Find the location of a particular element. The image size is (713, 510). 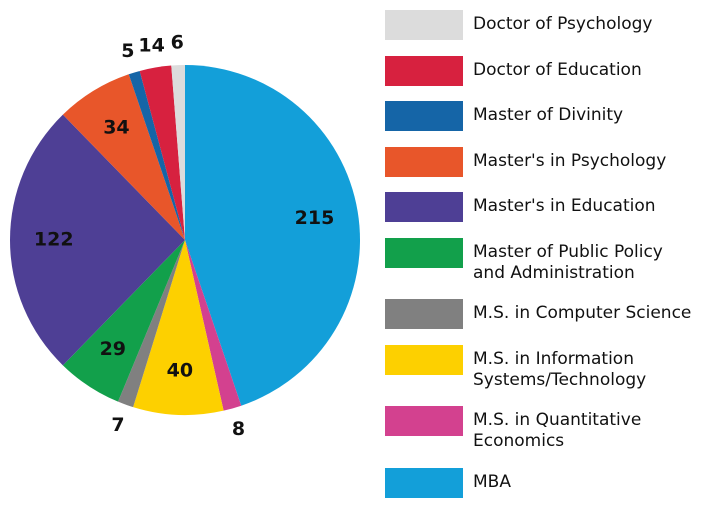

legend-item: MBA is located at coordinates (549, 482).